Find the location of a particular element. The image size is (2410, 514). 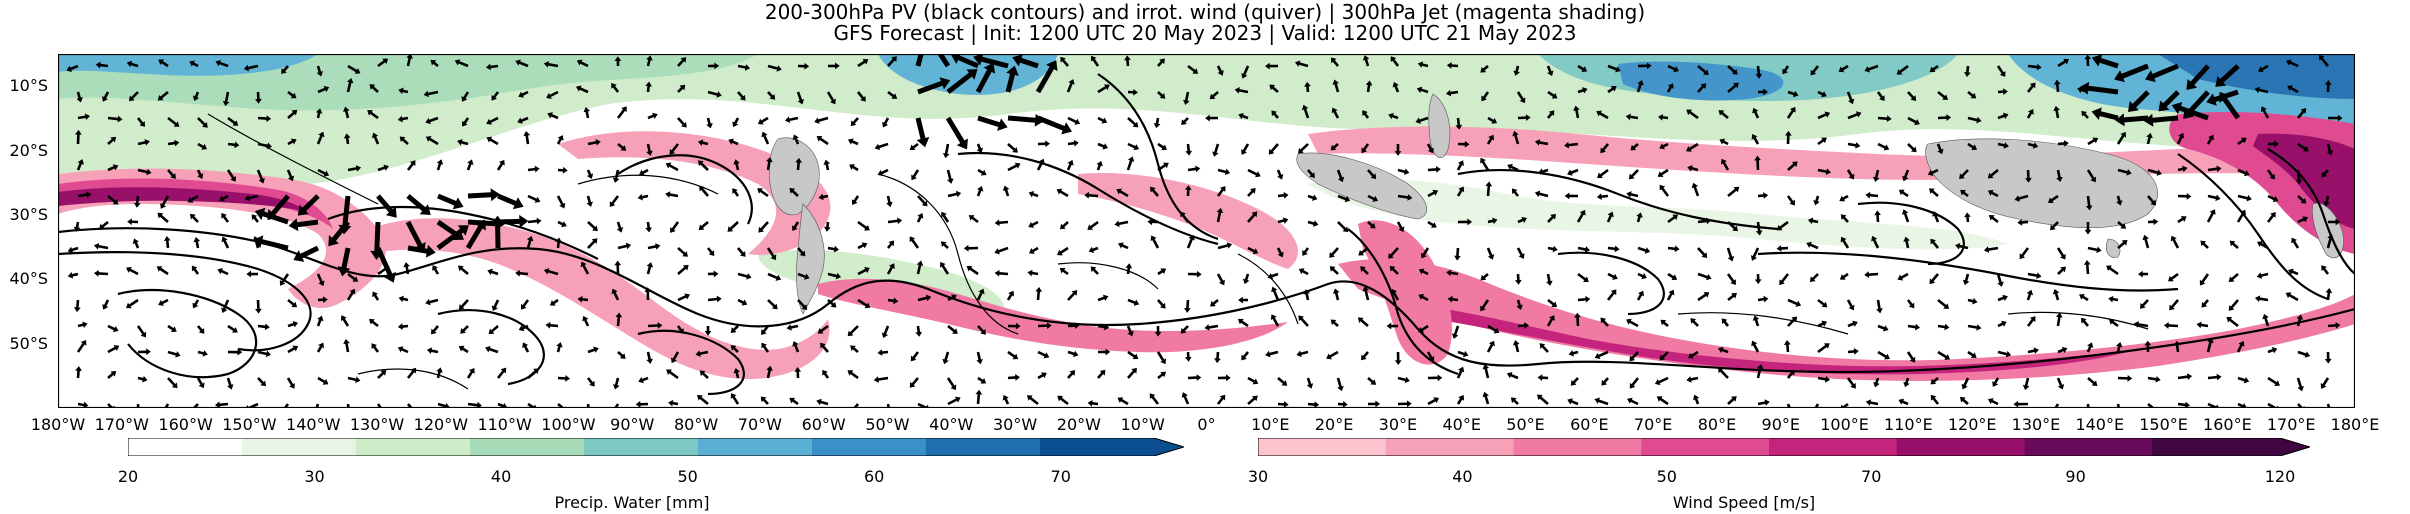

colorbar-tick-label: 20 is located at coordinates (128, 476).